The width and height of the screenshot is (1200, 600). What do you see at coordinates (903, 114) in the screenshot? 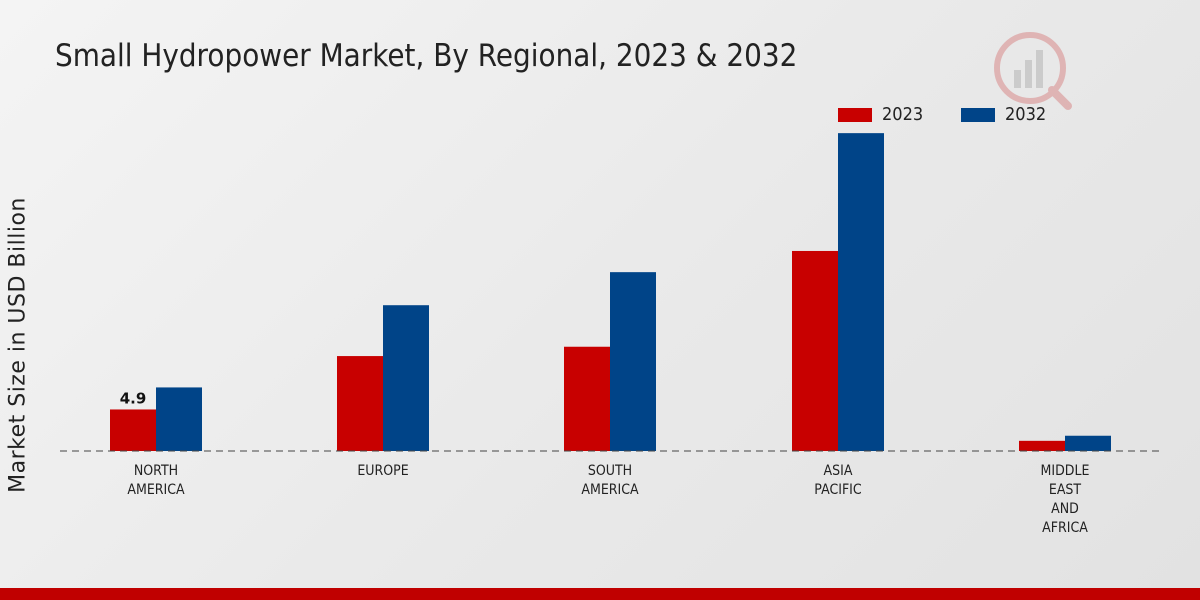
I see `legend-label-2023: 2023` at bounding box center [903, 114].